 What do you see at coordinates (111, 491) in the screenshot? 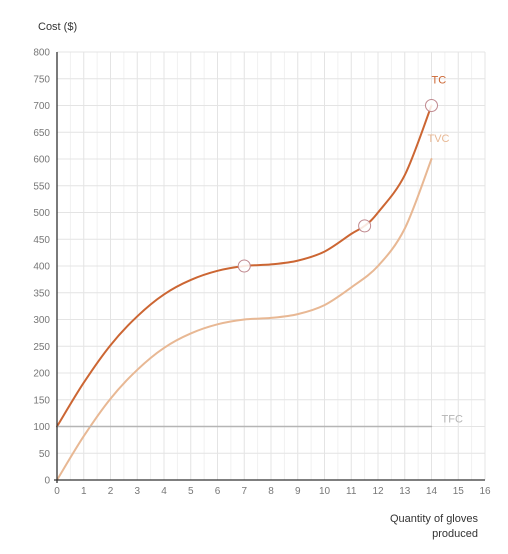
I see `x-tick-label: 2` at bounding box center [111, 491].